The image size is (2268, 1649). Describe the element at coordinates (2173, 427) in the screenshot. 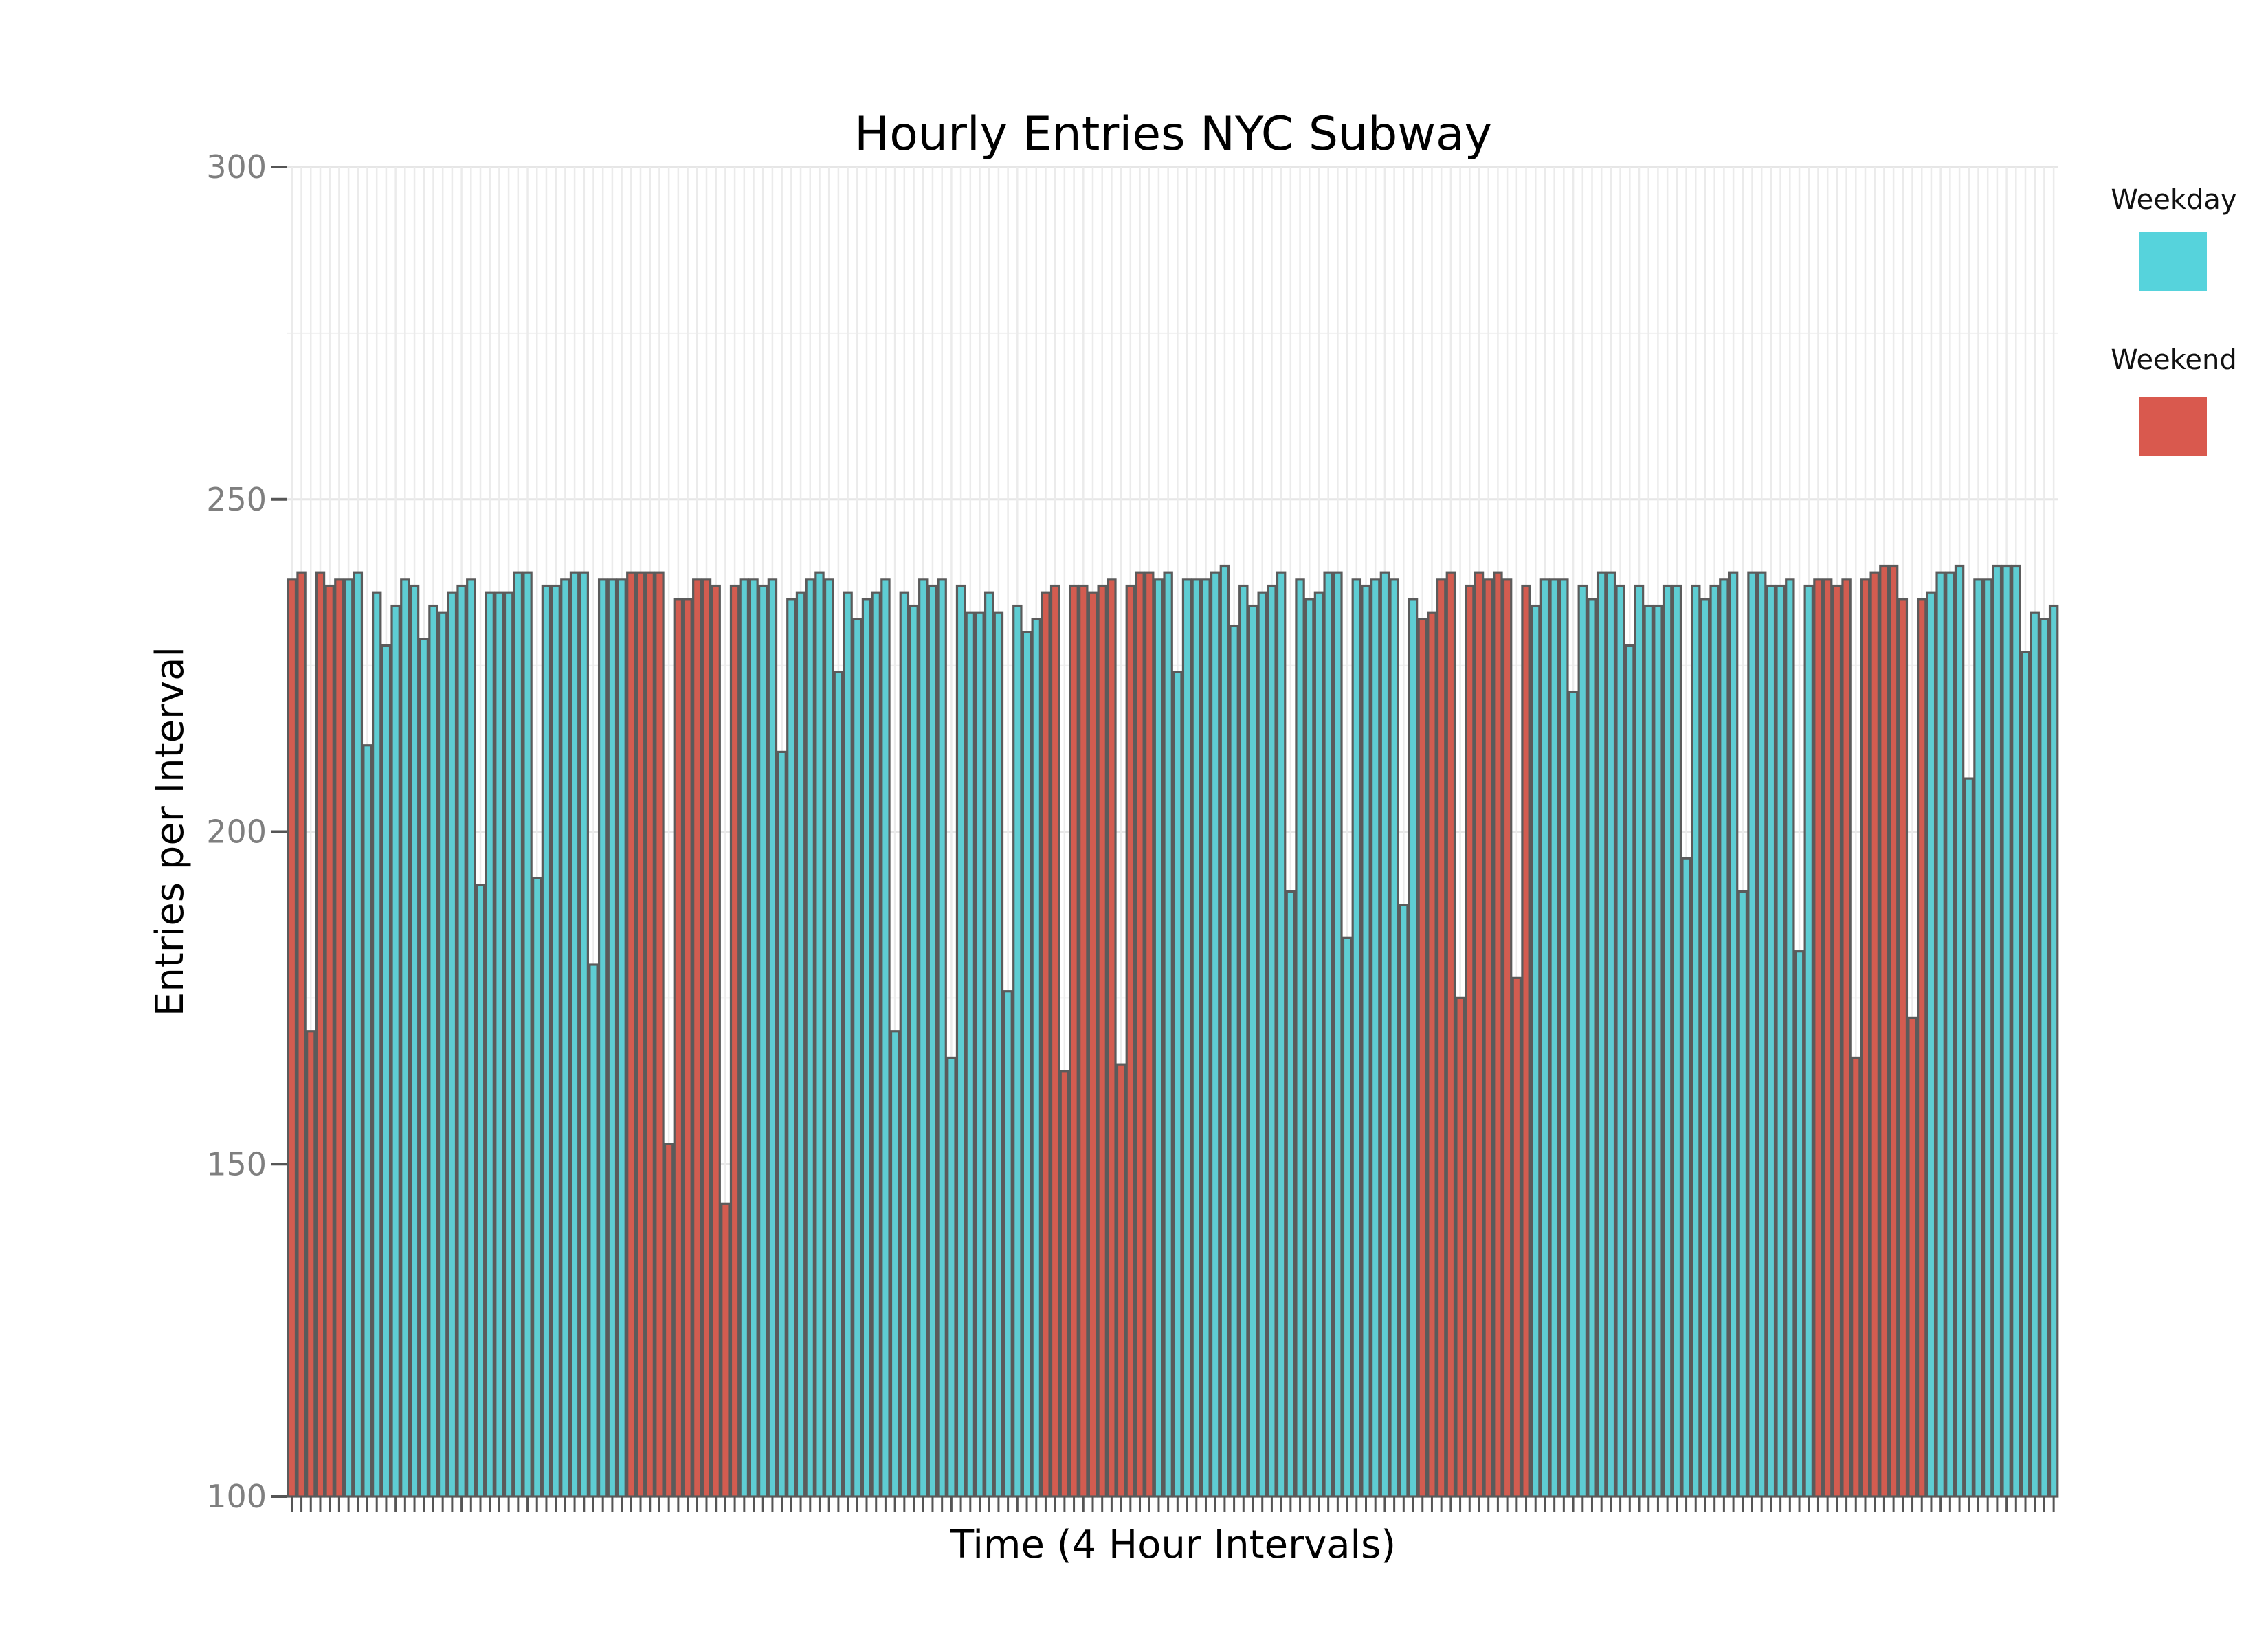

I see `legend-swatch-weekend` at that location.